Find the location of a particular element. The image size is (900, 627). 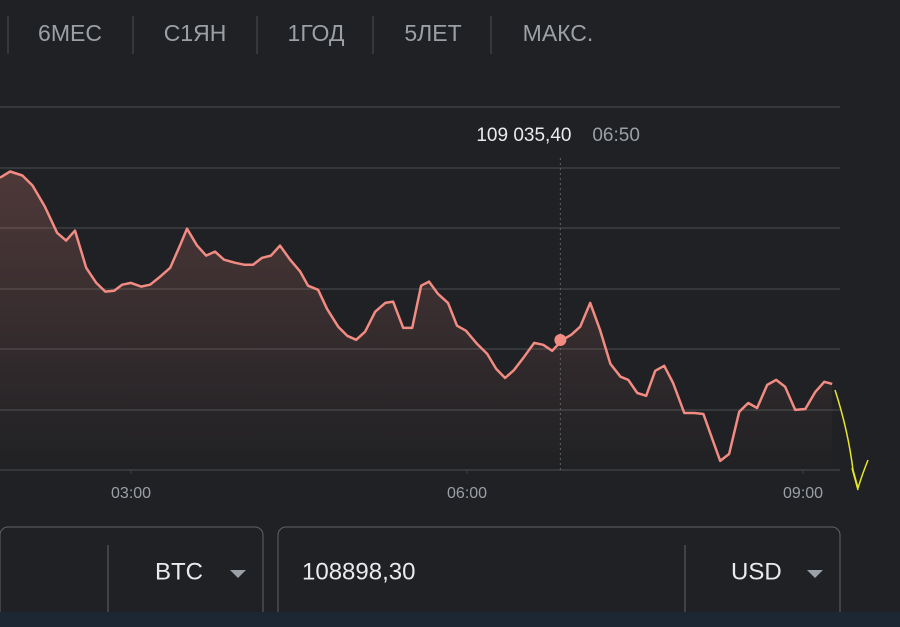

to-box is located at coordinates (559, 576).